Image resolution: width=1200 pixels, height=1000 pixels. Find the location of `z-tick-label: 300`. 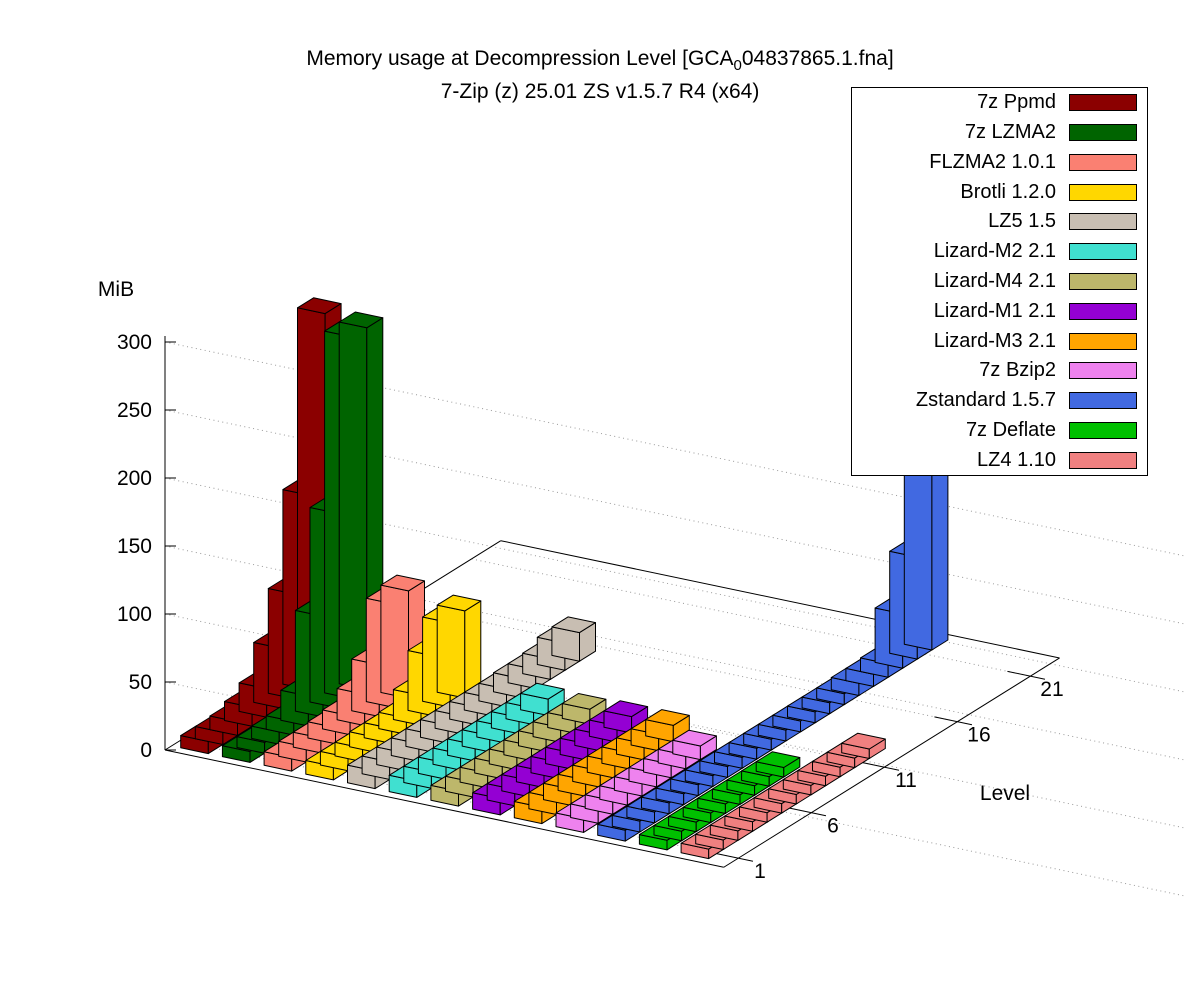

z-tick-label: 300 is located at coordinates (134, 342).